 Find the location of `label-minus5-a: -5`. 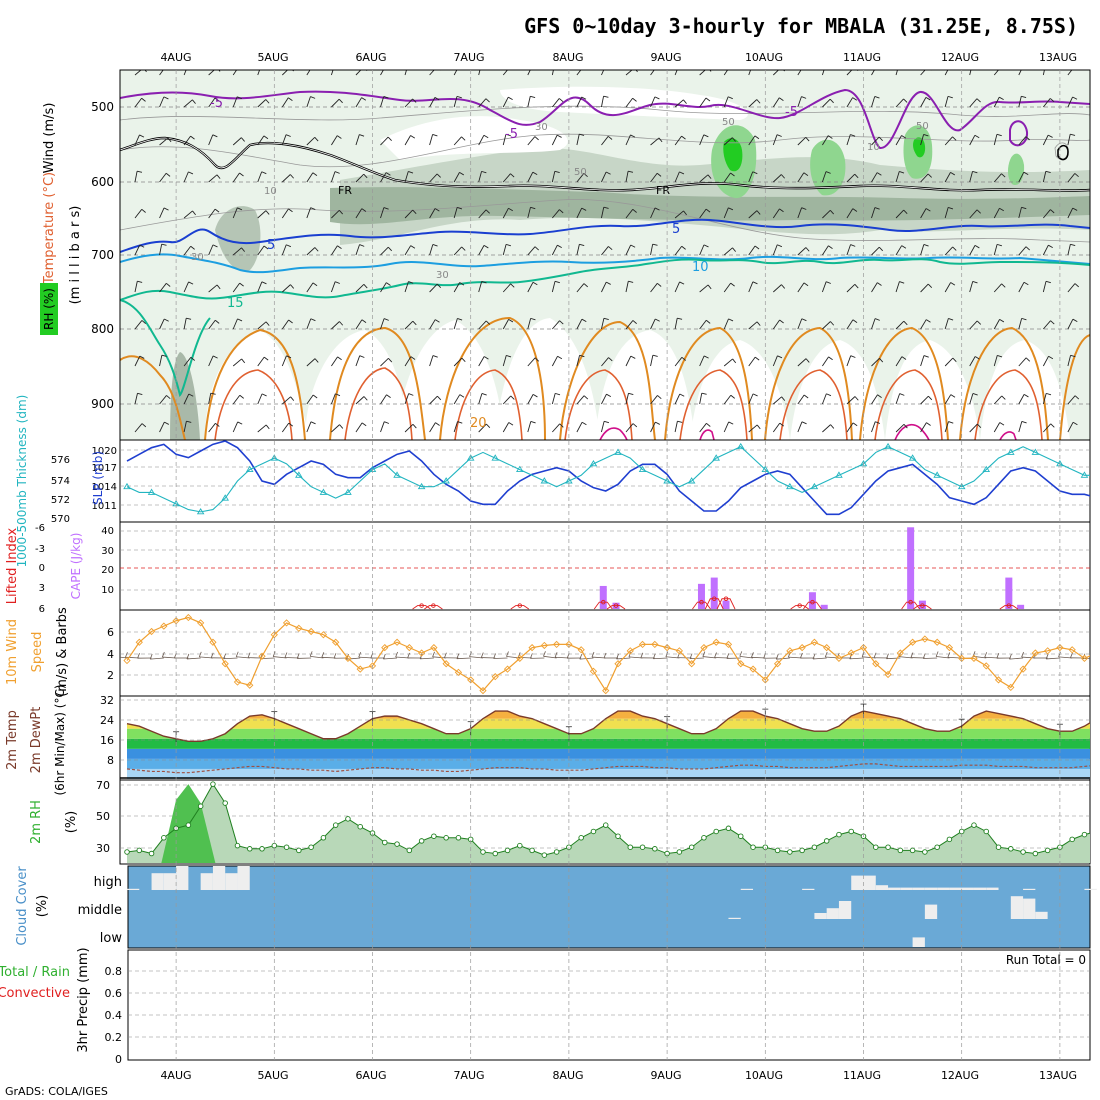

label-minus5-a: -5 is located at coordinates (216, 103).